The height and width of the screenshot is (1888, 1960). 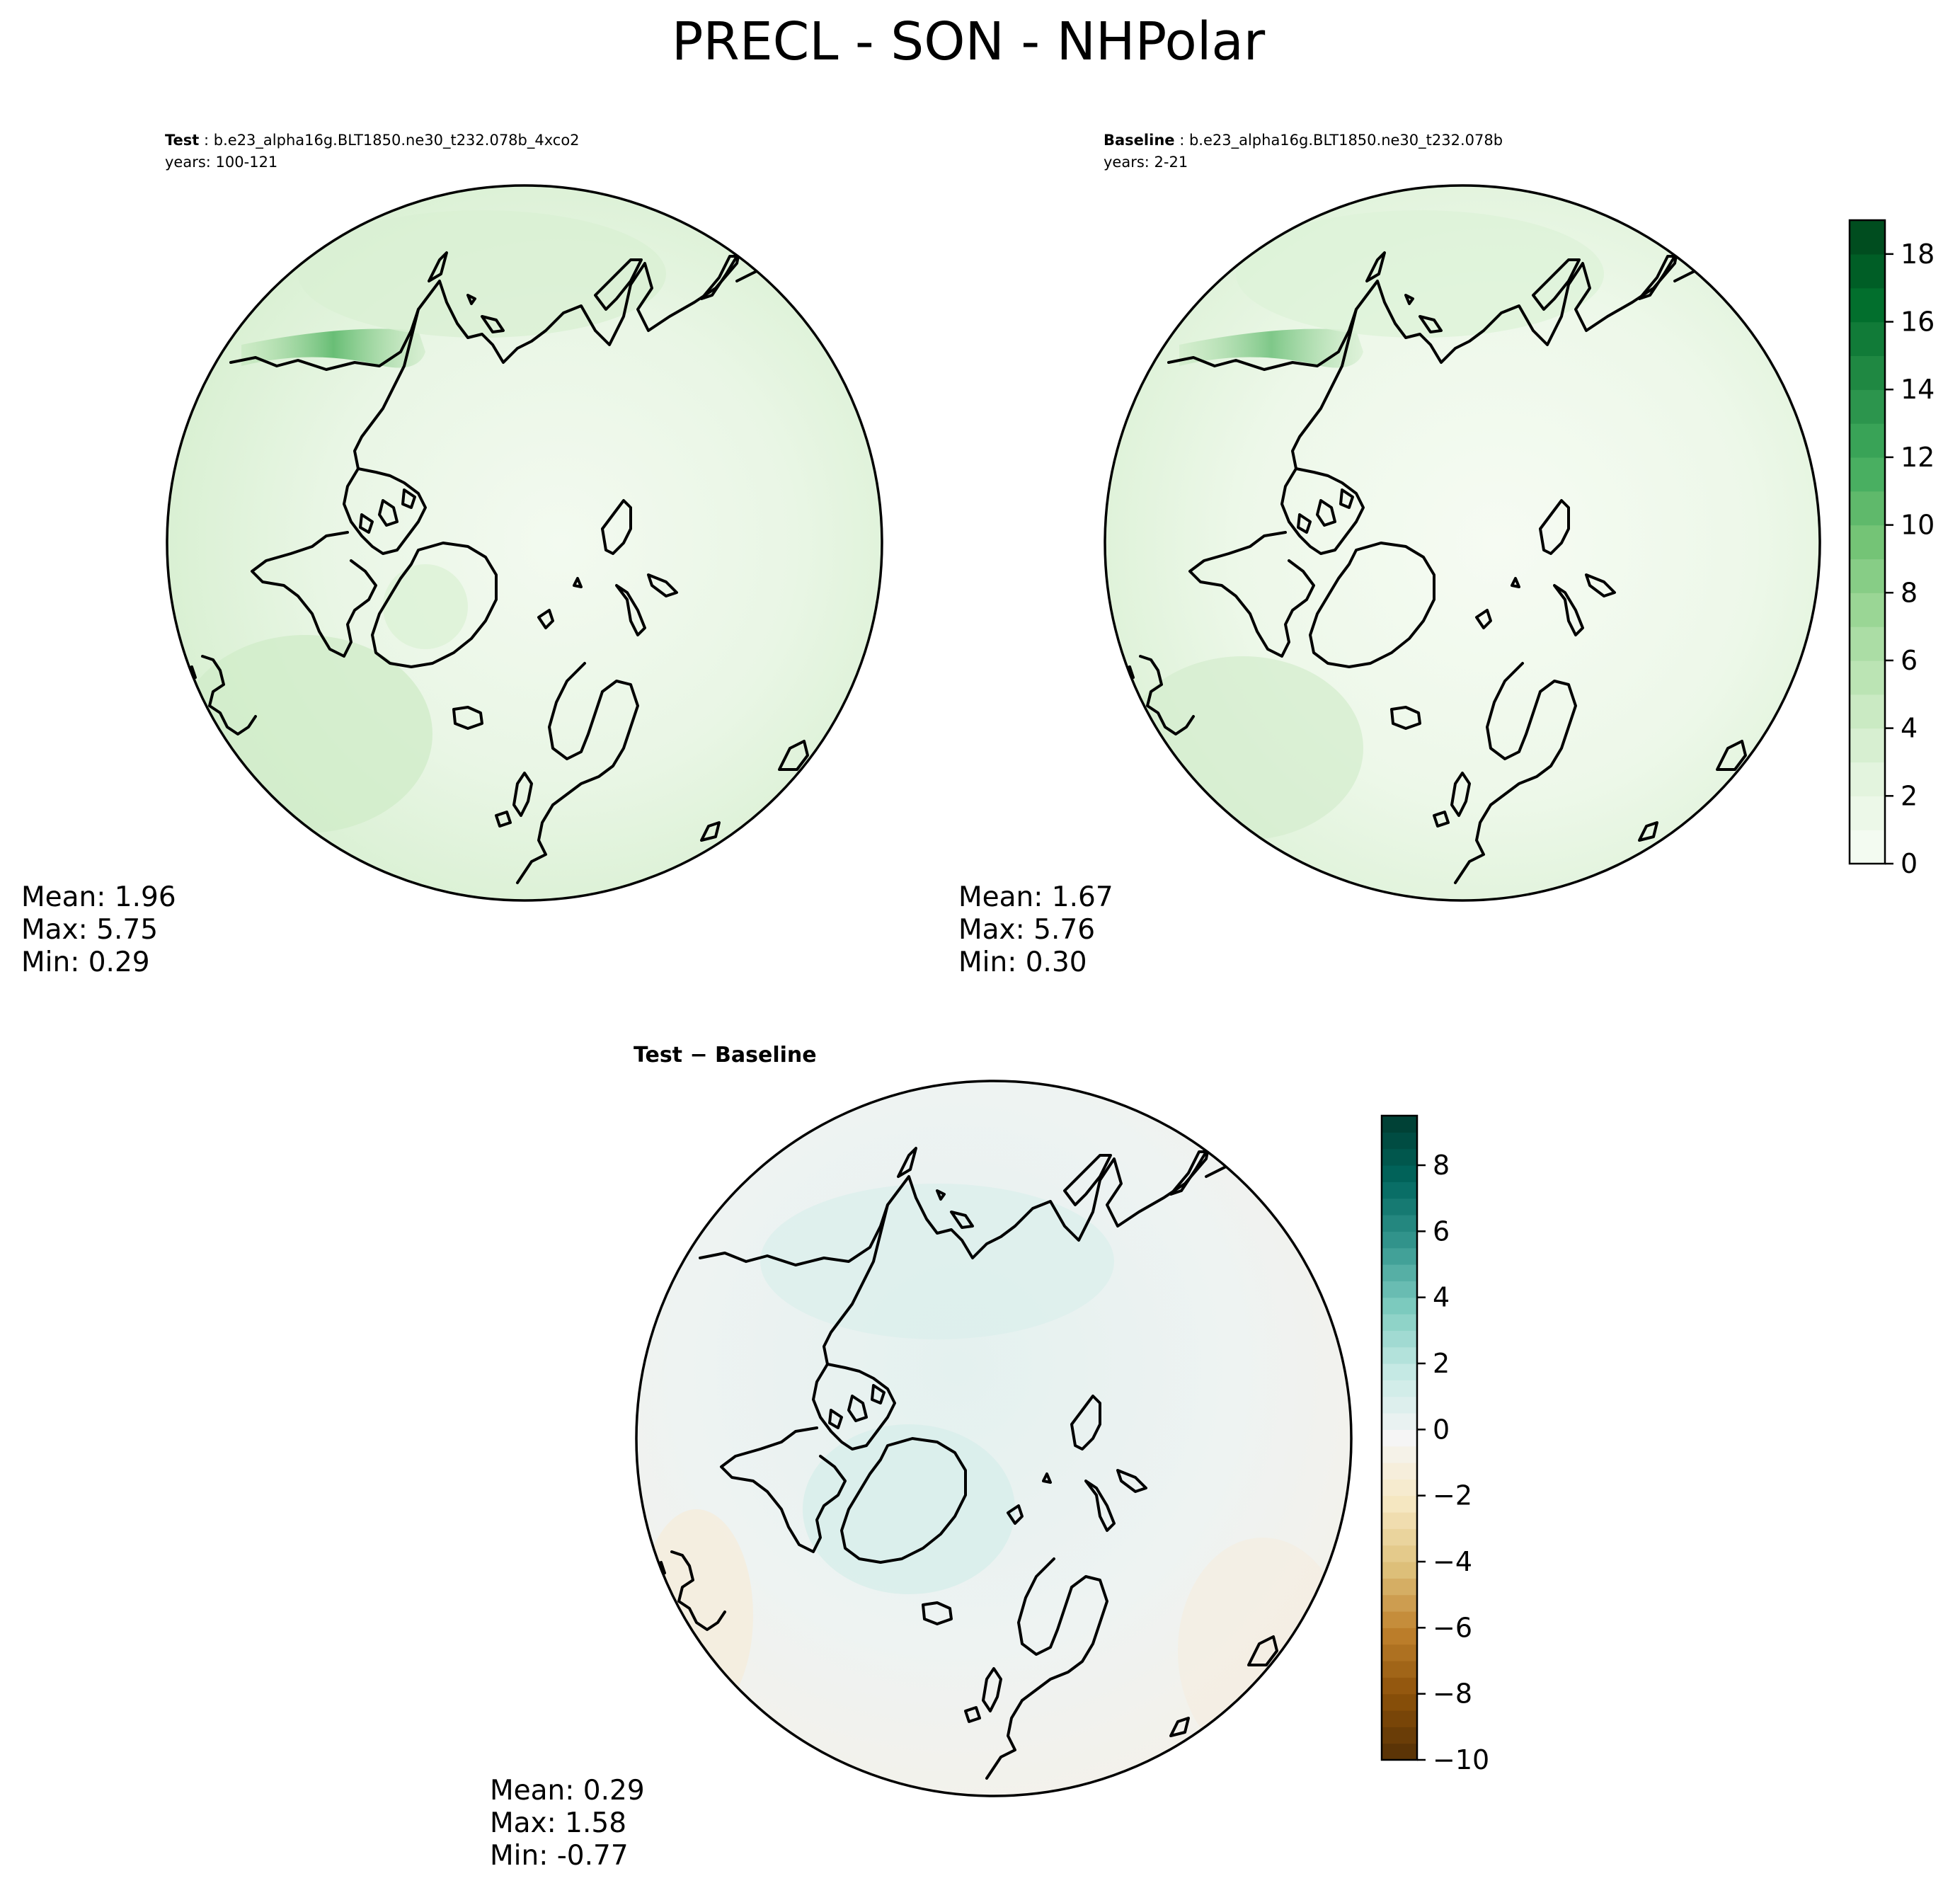 What do you see at coordinates (1022, 962) in the screenshot?
I see `baseline-min: Min: 0.30` at bounding box center [1022, 962].